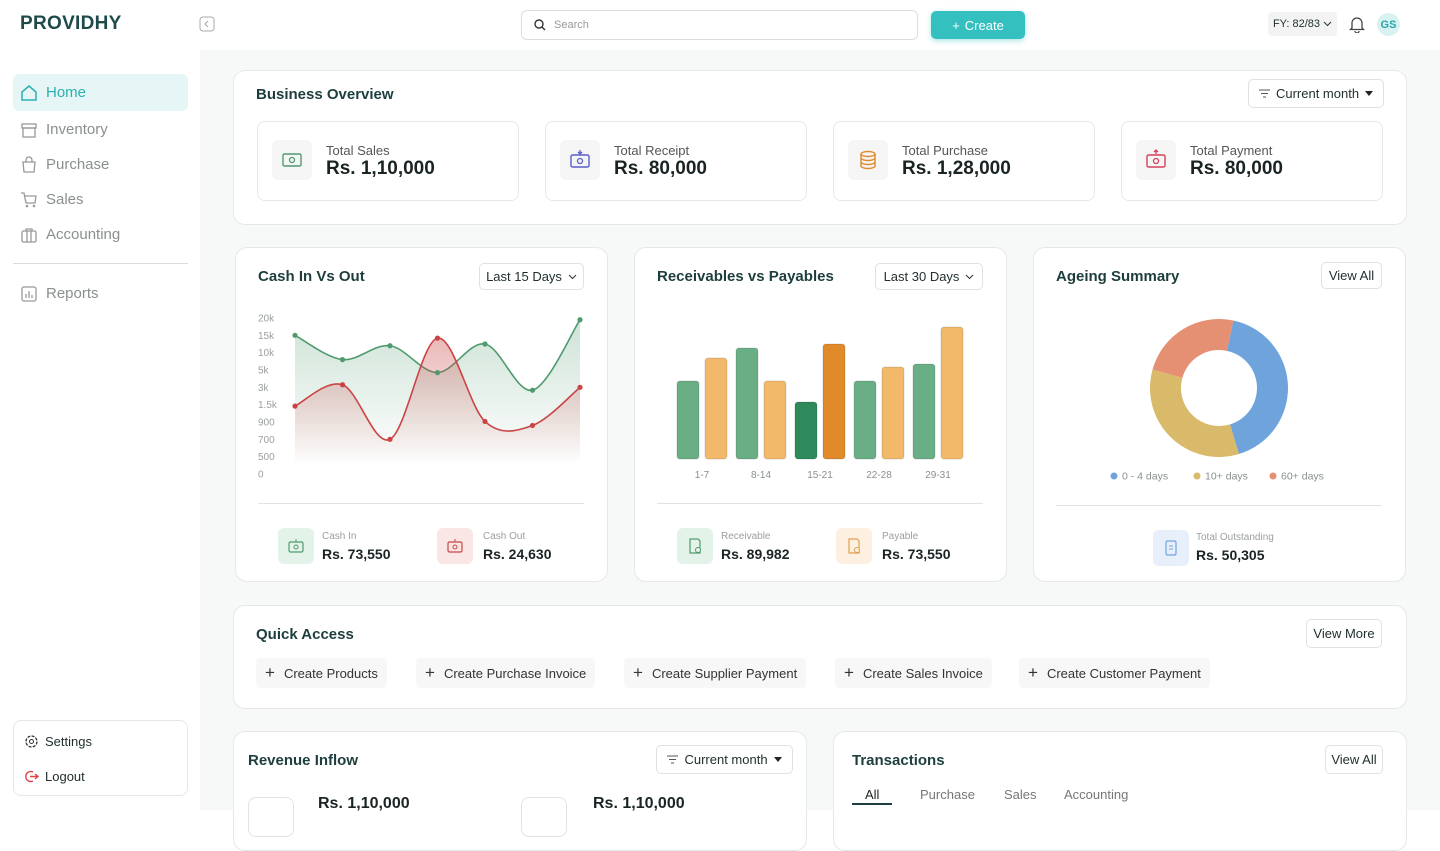 The image size is (1440, 851). What do you see at coordinates (504, 536) in the screenshot?
I see `summary-label: Cash Out` at bounding box center [504, 536].